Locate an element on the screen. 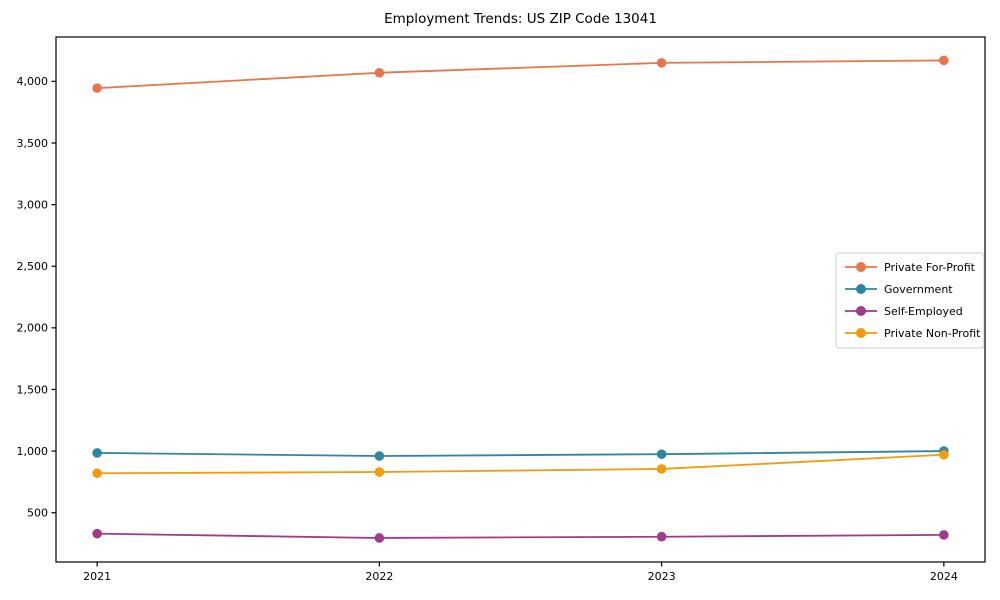 The image size is (1000, 600). y-axis-tick-label: 2,000 is located at coordinates (33, 328).